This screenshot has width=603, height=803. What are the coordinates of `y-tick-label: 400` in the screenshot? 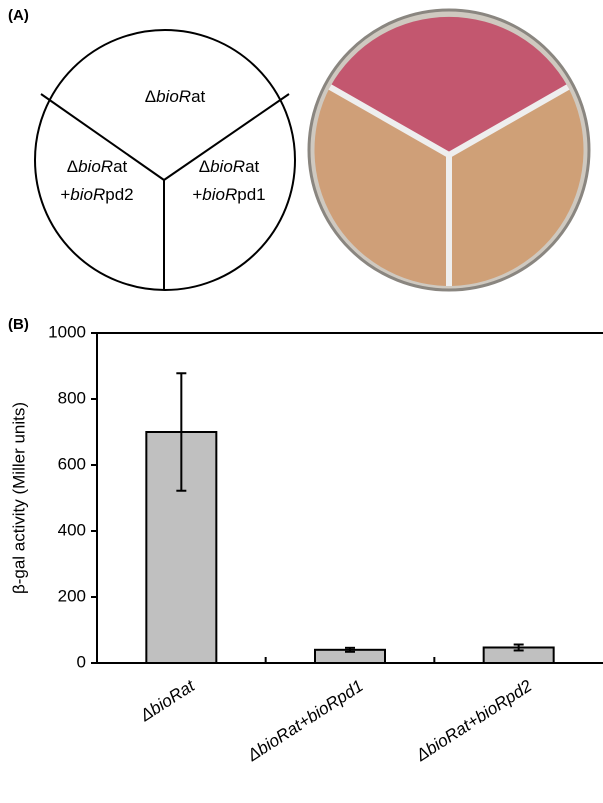 It's located at (72, 529).